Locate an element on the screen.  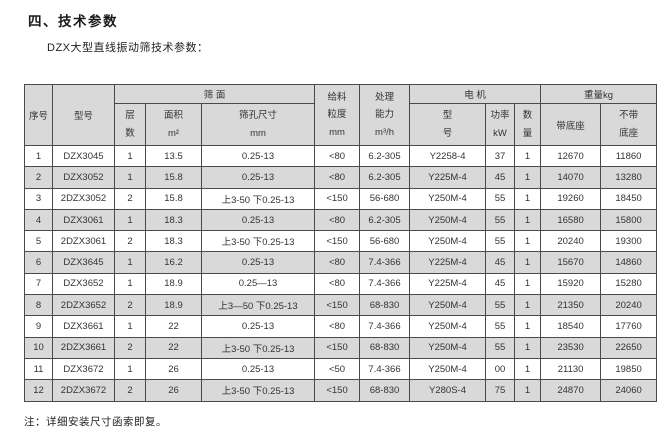
cell-weight-without-base: 20240 is located at coordinates (629, 305).